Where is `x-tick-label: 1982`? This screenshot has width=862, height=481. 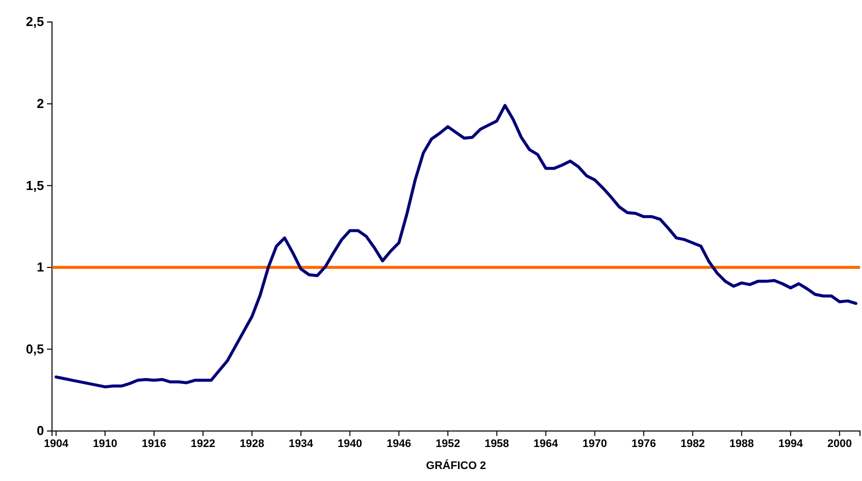 x-tick-label: 1982 is located at coordinates (692, 444).